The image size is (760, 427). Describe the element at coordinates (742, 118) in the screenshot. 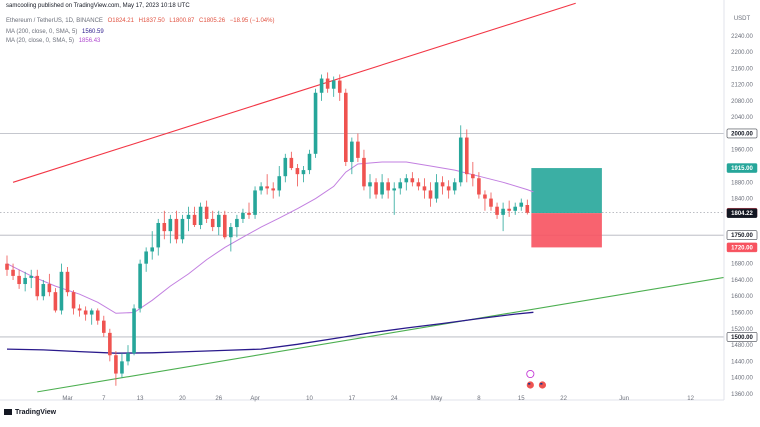

I see `price-tick-label: 2040.00` at that location.